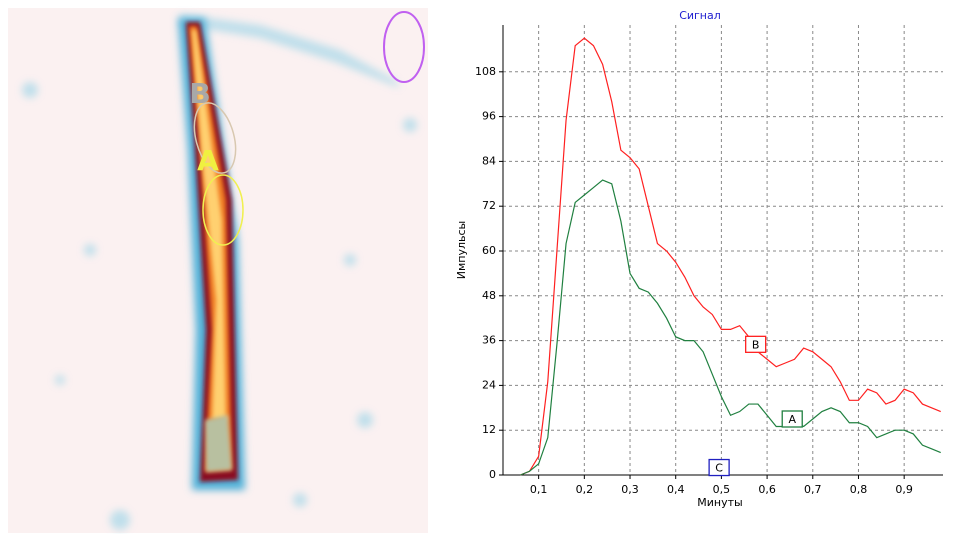  Describe the element at coordinates (485, 71) in the screenshot. I see `y-tick-label: 108` at that location.